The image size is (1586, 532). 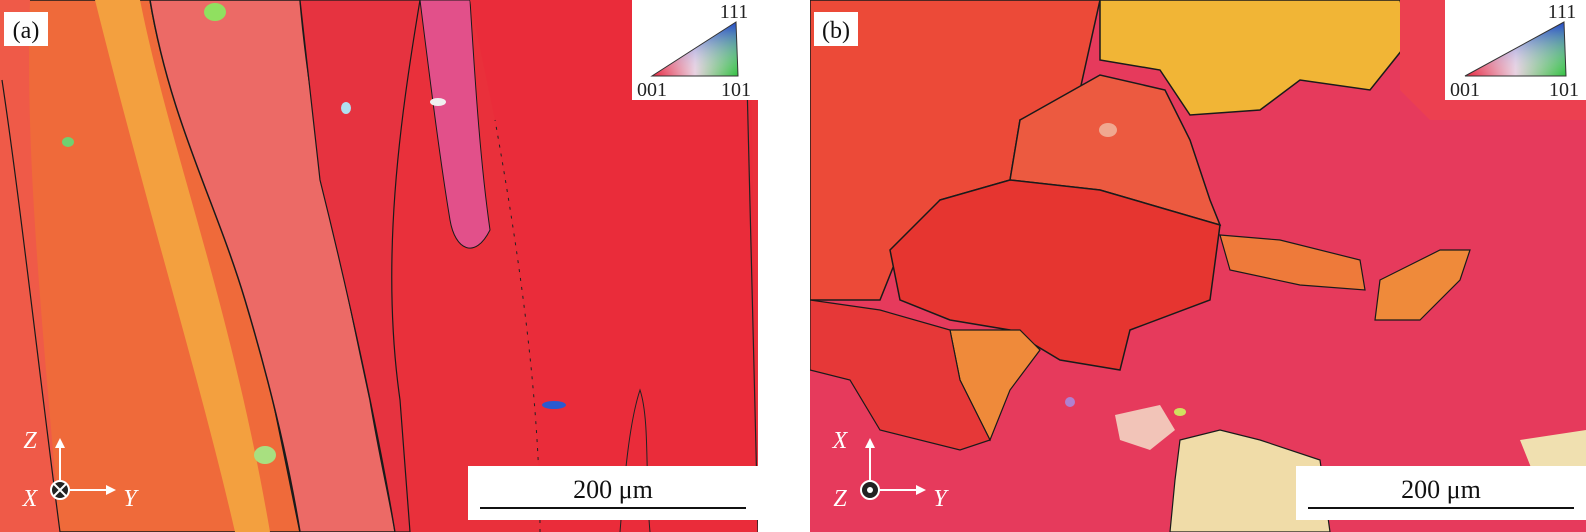 What do you see at coordinates (870, 490) in the screenshot?
I see `axis-normal-dot` at bounding box center [870, 490].